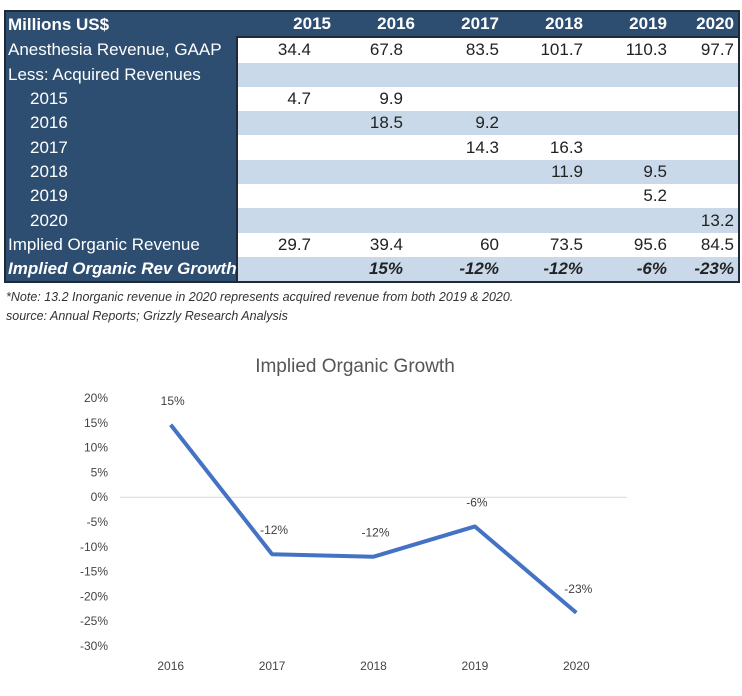  Describe the element at coordinates (461, 24) in the screenshot. I see `year-header: 2017` at that location.